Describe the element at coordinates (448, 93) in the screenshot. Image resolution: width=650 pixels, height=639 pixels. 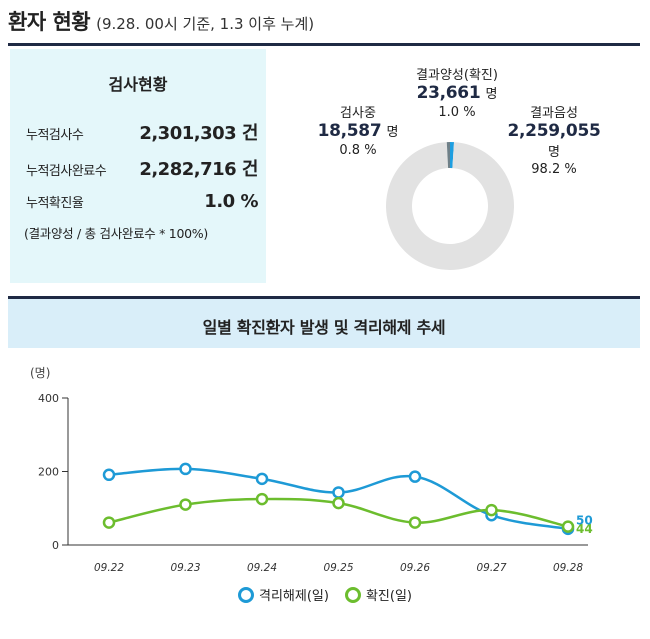
I see `positive-number: 23,661` at that location.